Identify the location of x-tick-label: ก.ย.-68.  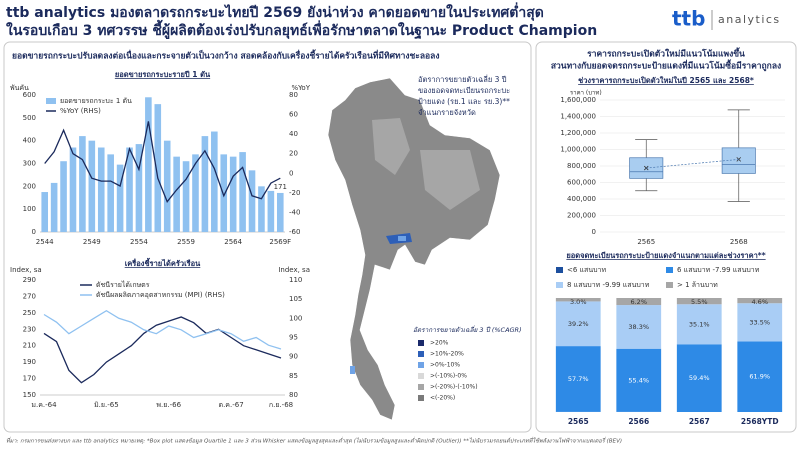
(281, 405).